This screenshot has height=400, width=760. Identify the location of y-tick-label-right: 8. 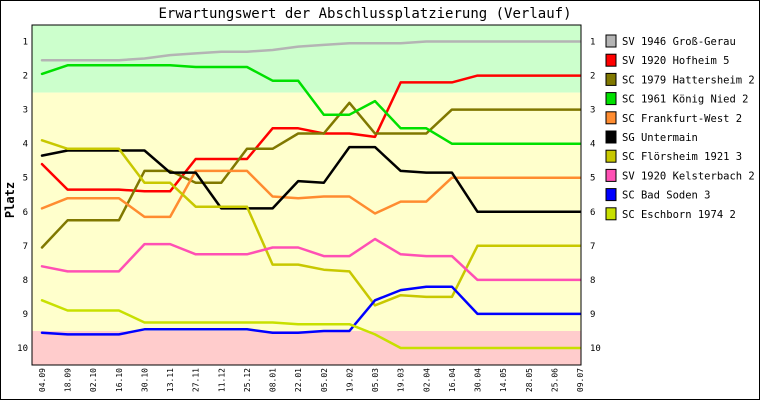
(592, 281).